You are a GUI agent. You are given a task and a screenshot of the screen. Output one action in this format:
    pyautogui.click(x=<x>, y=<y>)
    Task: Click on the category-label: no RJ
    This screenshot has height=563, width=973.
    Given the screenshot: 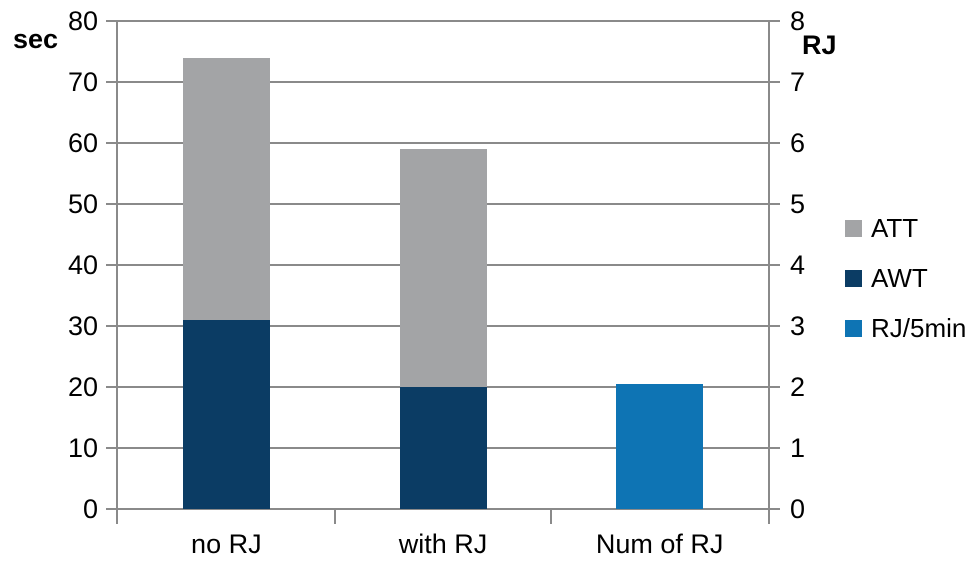 What is the action you would take?
    pyautogui.click(x=226, y=544)
    